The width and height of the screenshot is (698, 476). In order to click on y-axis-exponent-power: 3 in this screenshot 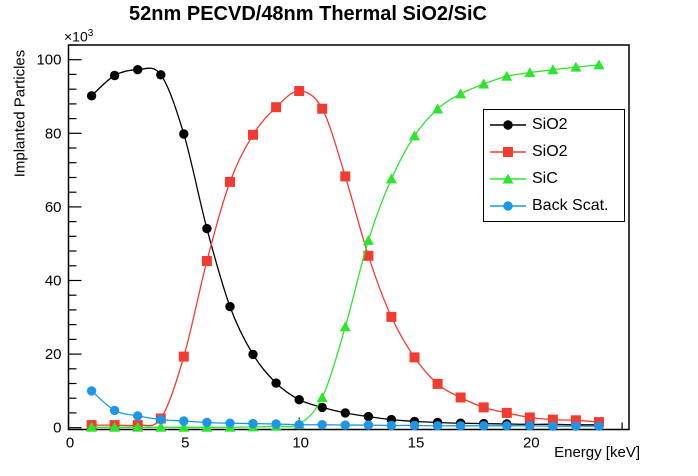, I will do `click(90, 33)`.